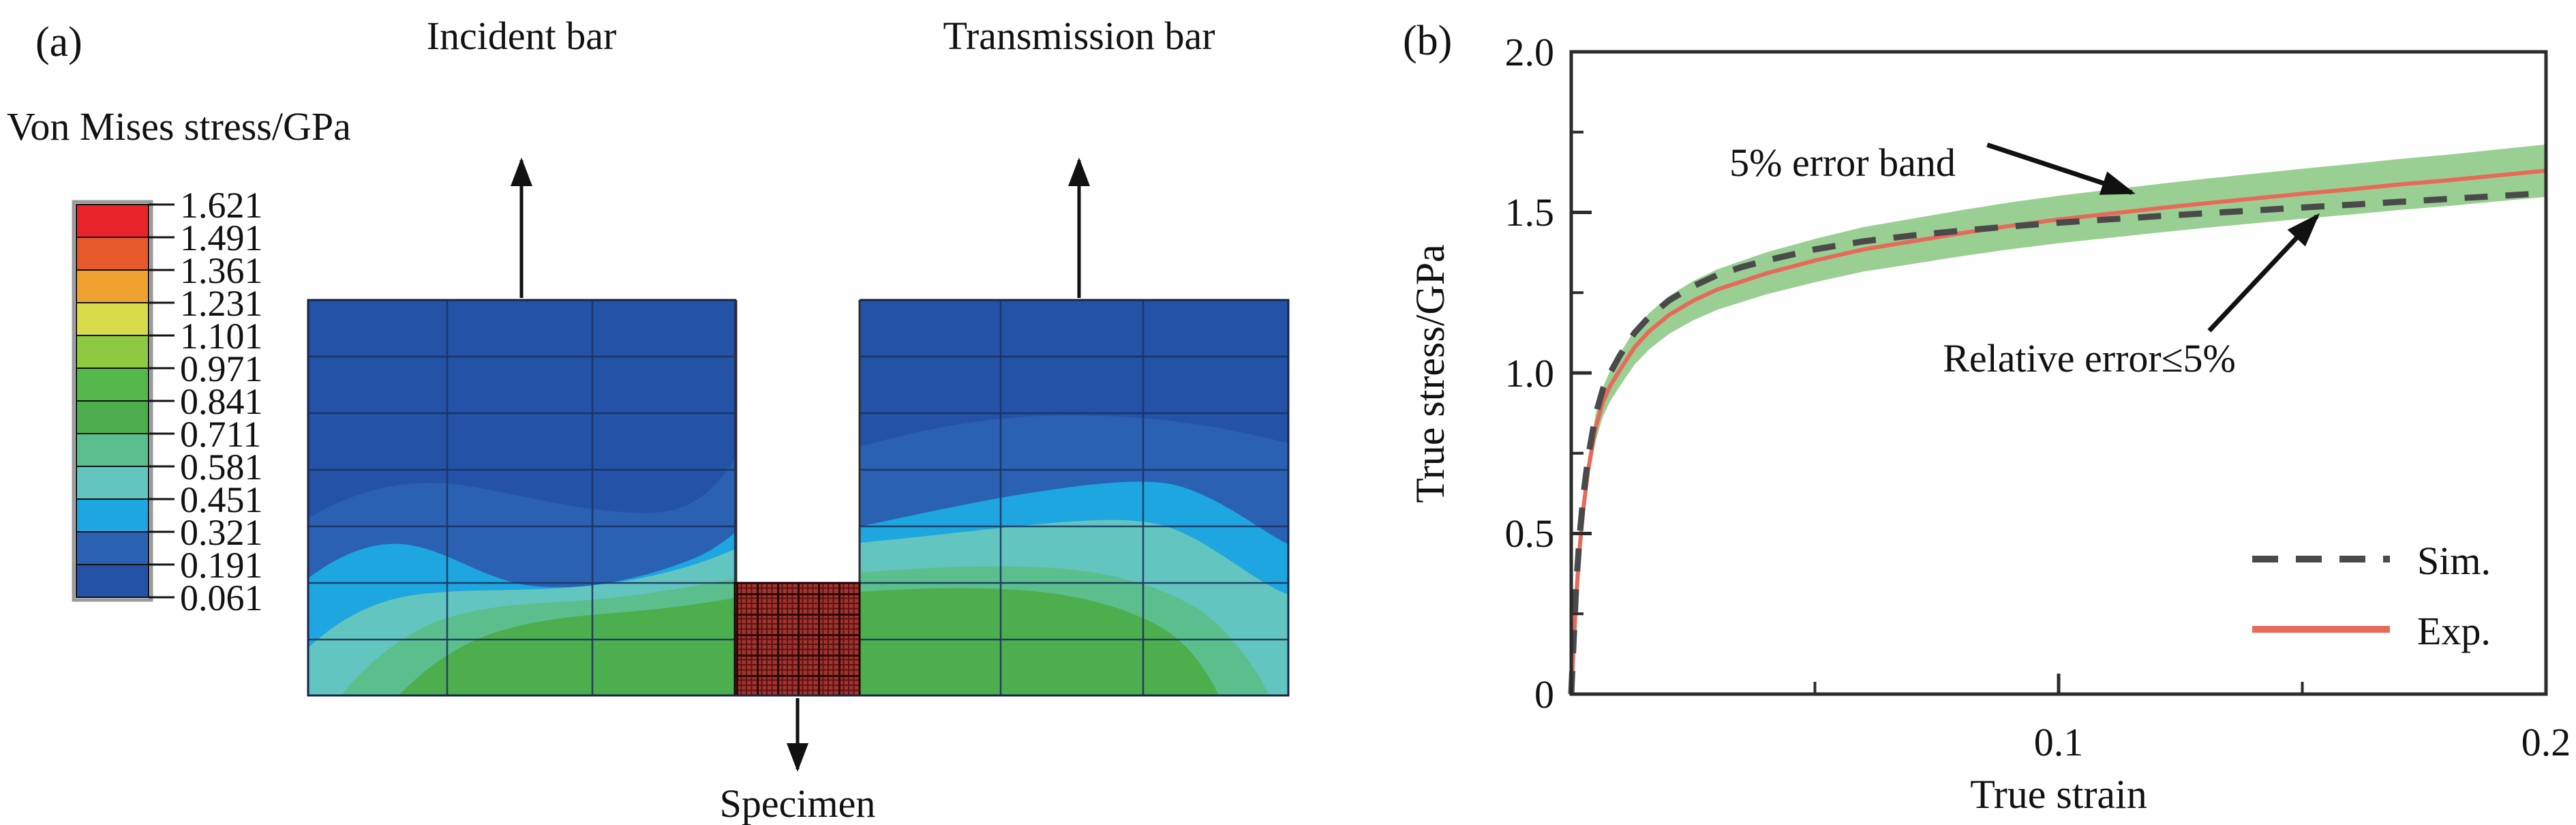  What do you see at coordinates (2454, 631) in the screenshot?
I see `legend-exp-label: Exp.` at bounding box center [2454, 631].